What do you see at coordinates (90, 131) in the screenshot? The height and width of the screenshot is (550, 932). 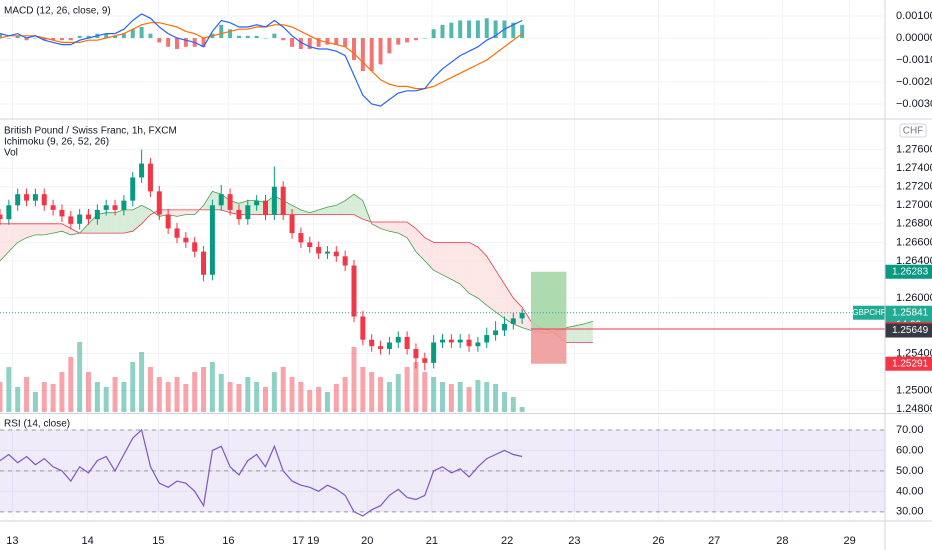 I see `pane-title: British Pound / Swiss Franc, 1h, FXCM` at bounding box center [90, 131].